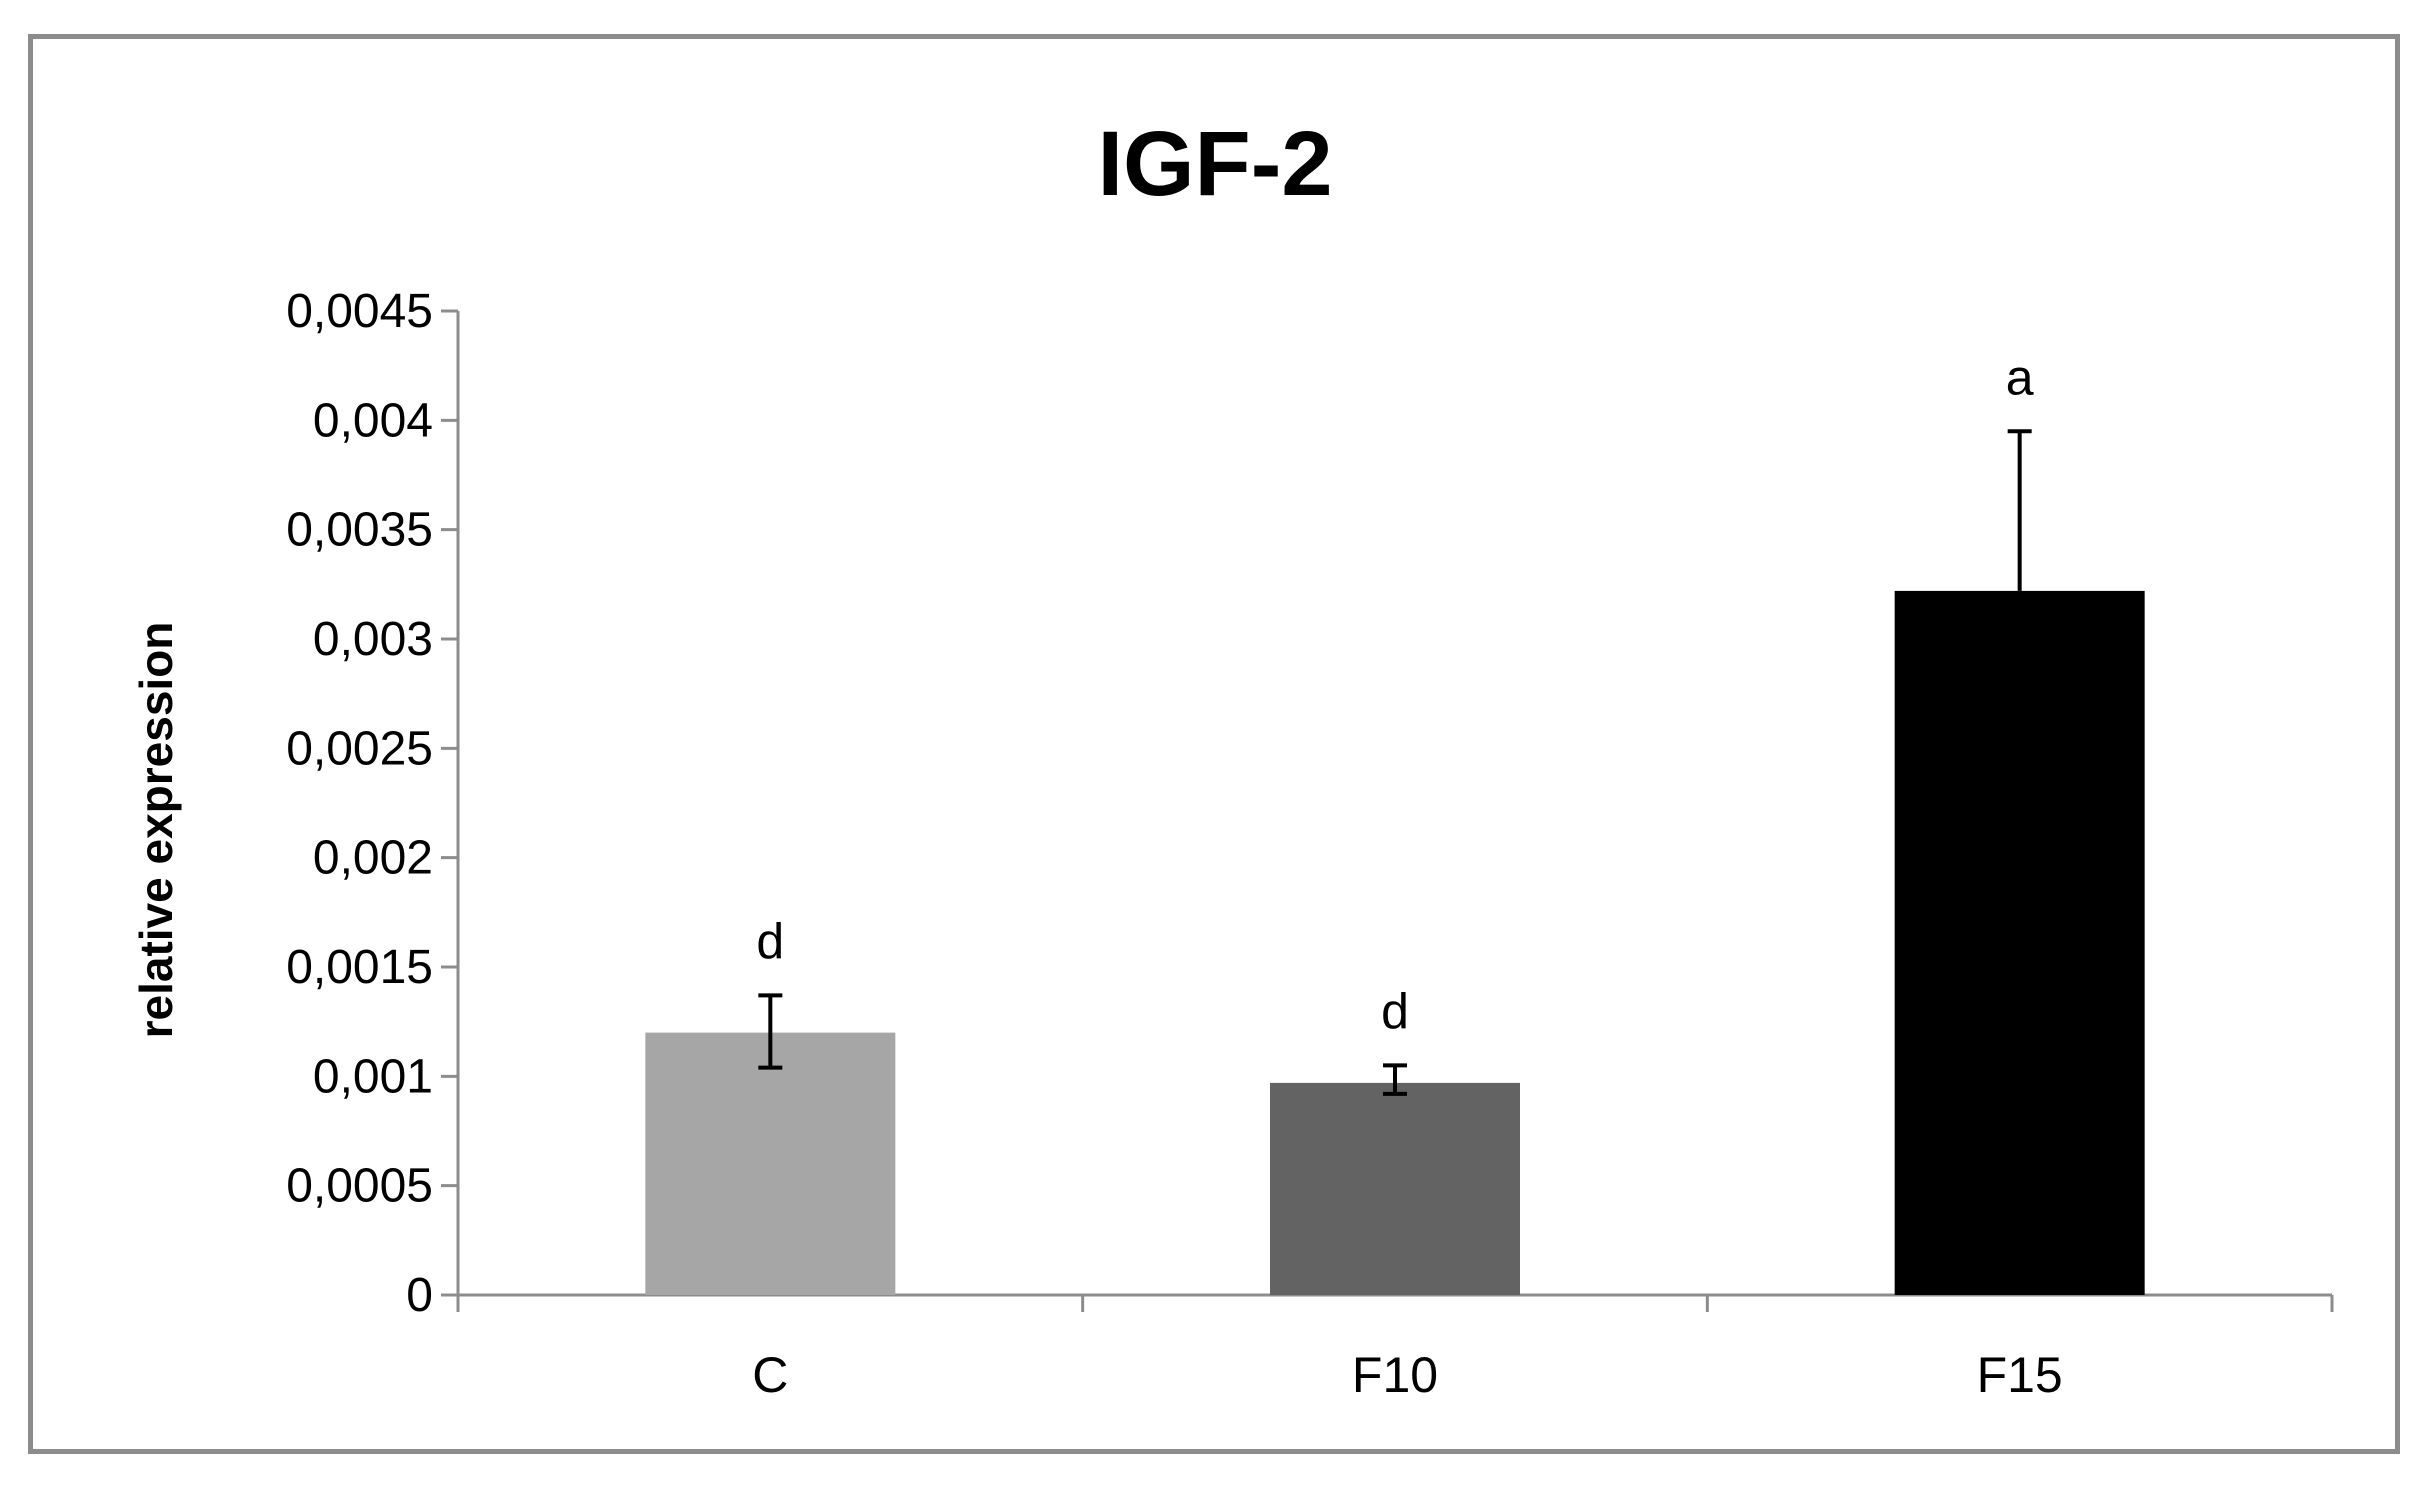 The width and height of the screenshot is (2431, 1497). I want to click on bar-c, so click(770, 1163).